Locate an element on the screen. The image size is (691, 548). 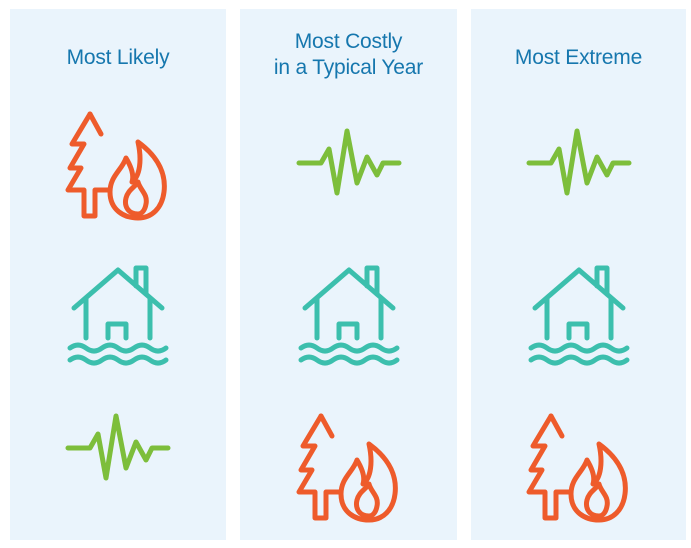
column-title: Most Costly in a Typical Year is located at coordinates (348, 55).